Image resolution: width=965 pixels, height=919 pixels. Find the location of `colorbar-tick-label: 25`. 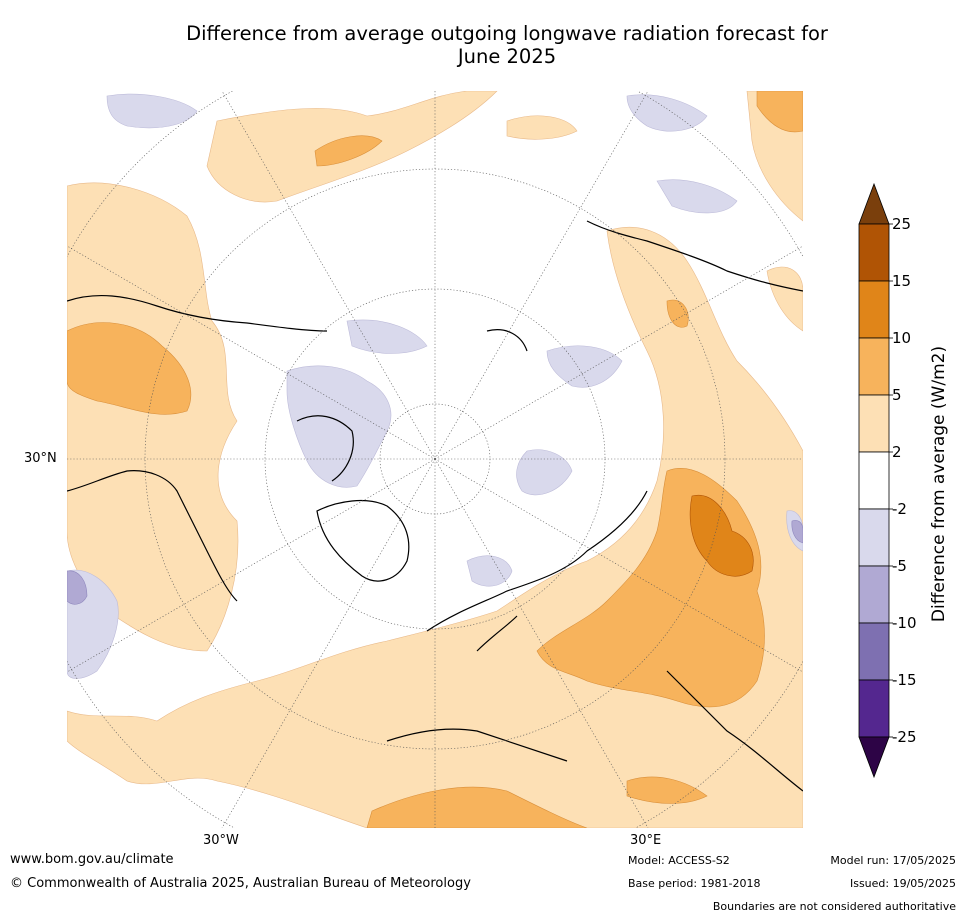

colorbar-tick-label: 25 is located at coordinates (901, 224).